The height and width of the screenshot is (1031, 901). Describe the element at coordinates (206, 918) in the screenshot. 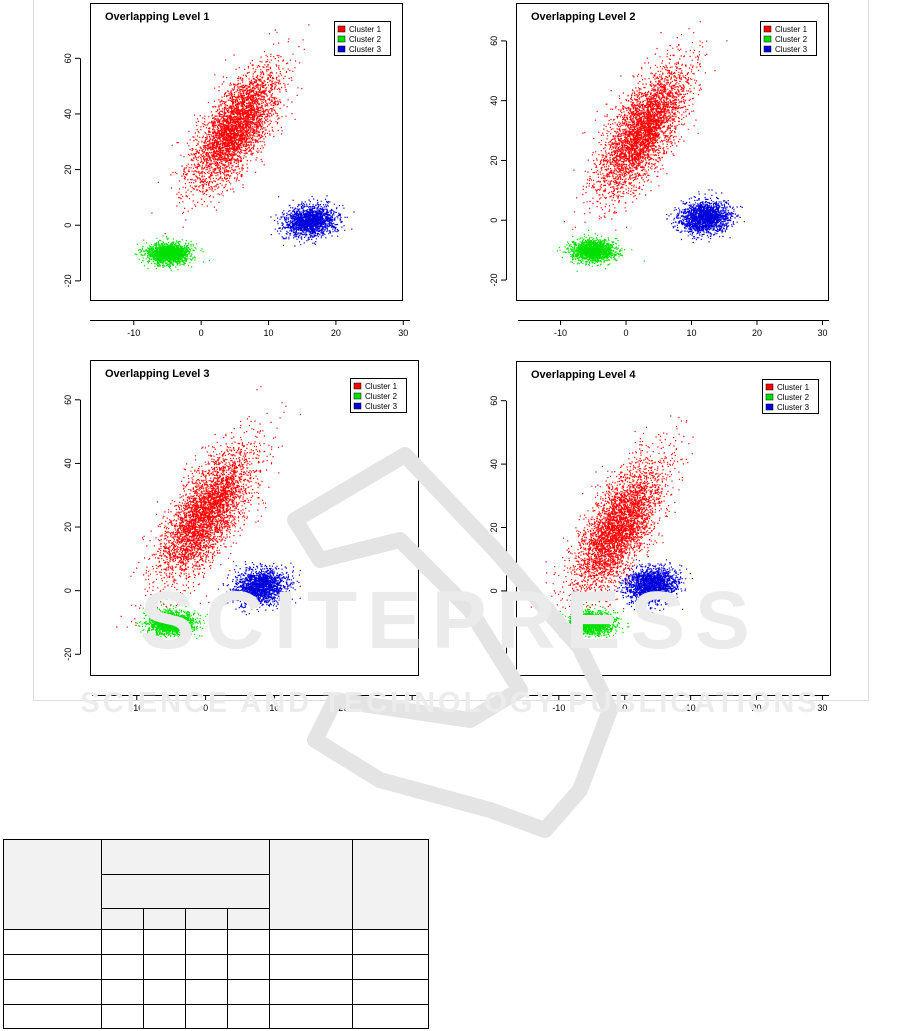

I see `table-header-sub3` at that location.